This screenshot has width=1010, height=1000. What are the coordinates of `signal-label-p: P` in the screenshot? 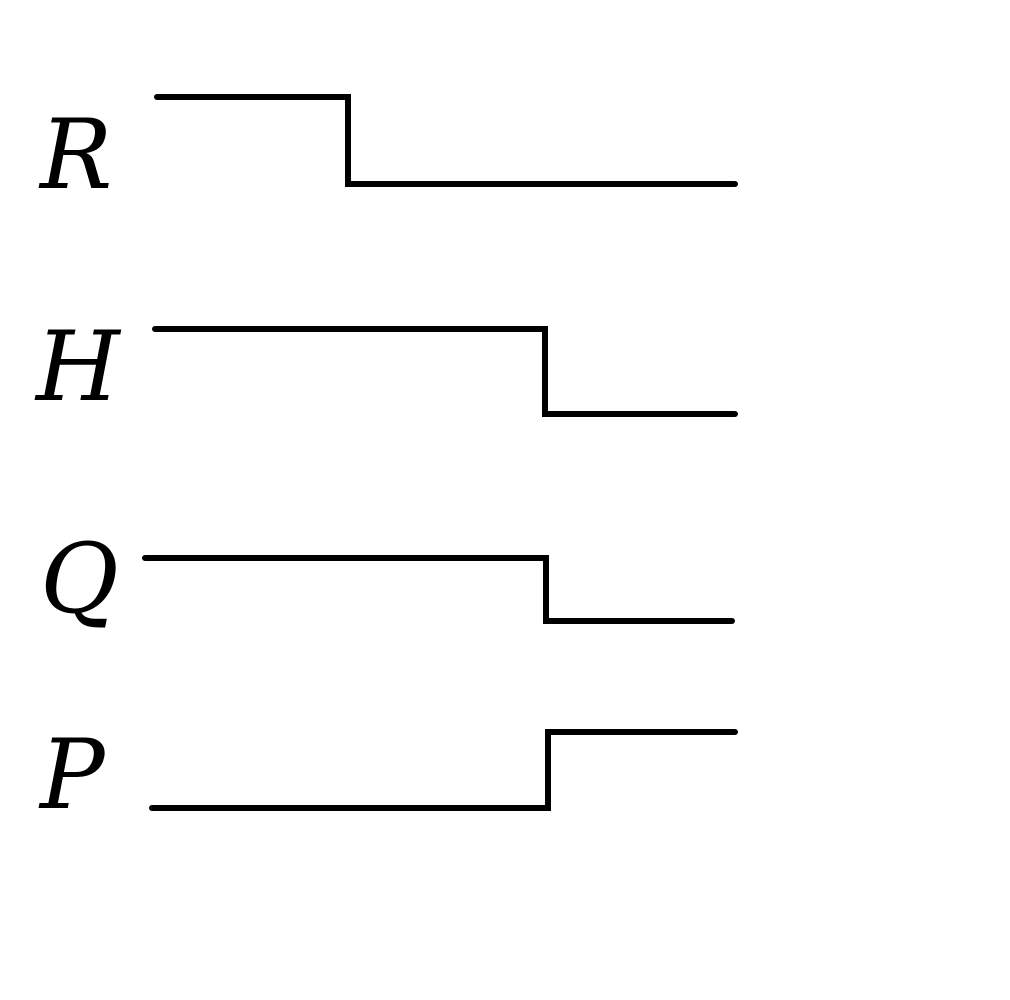 It's located at (72, 775).